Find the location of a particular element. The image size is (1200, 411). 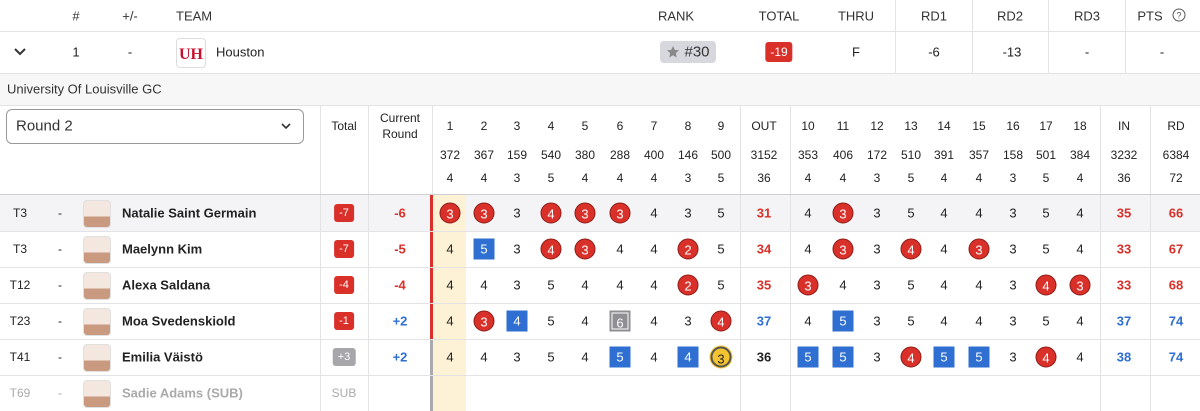

yardage: 501 is located at coordinates (1046, 155).